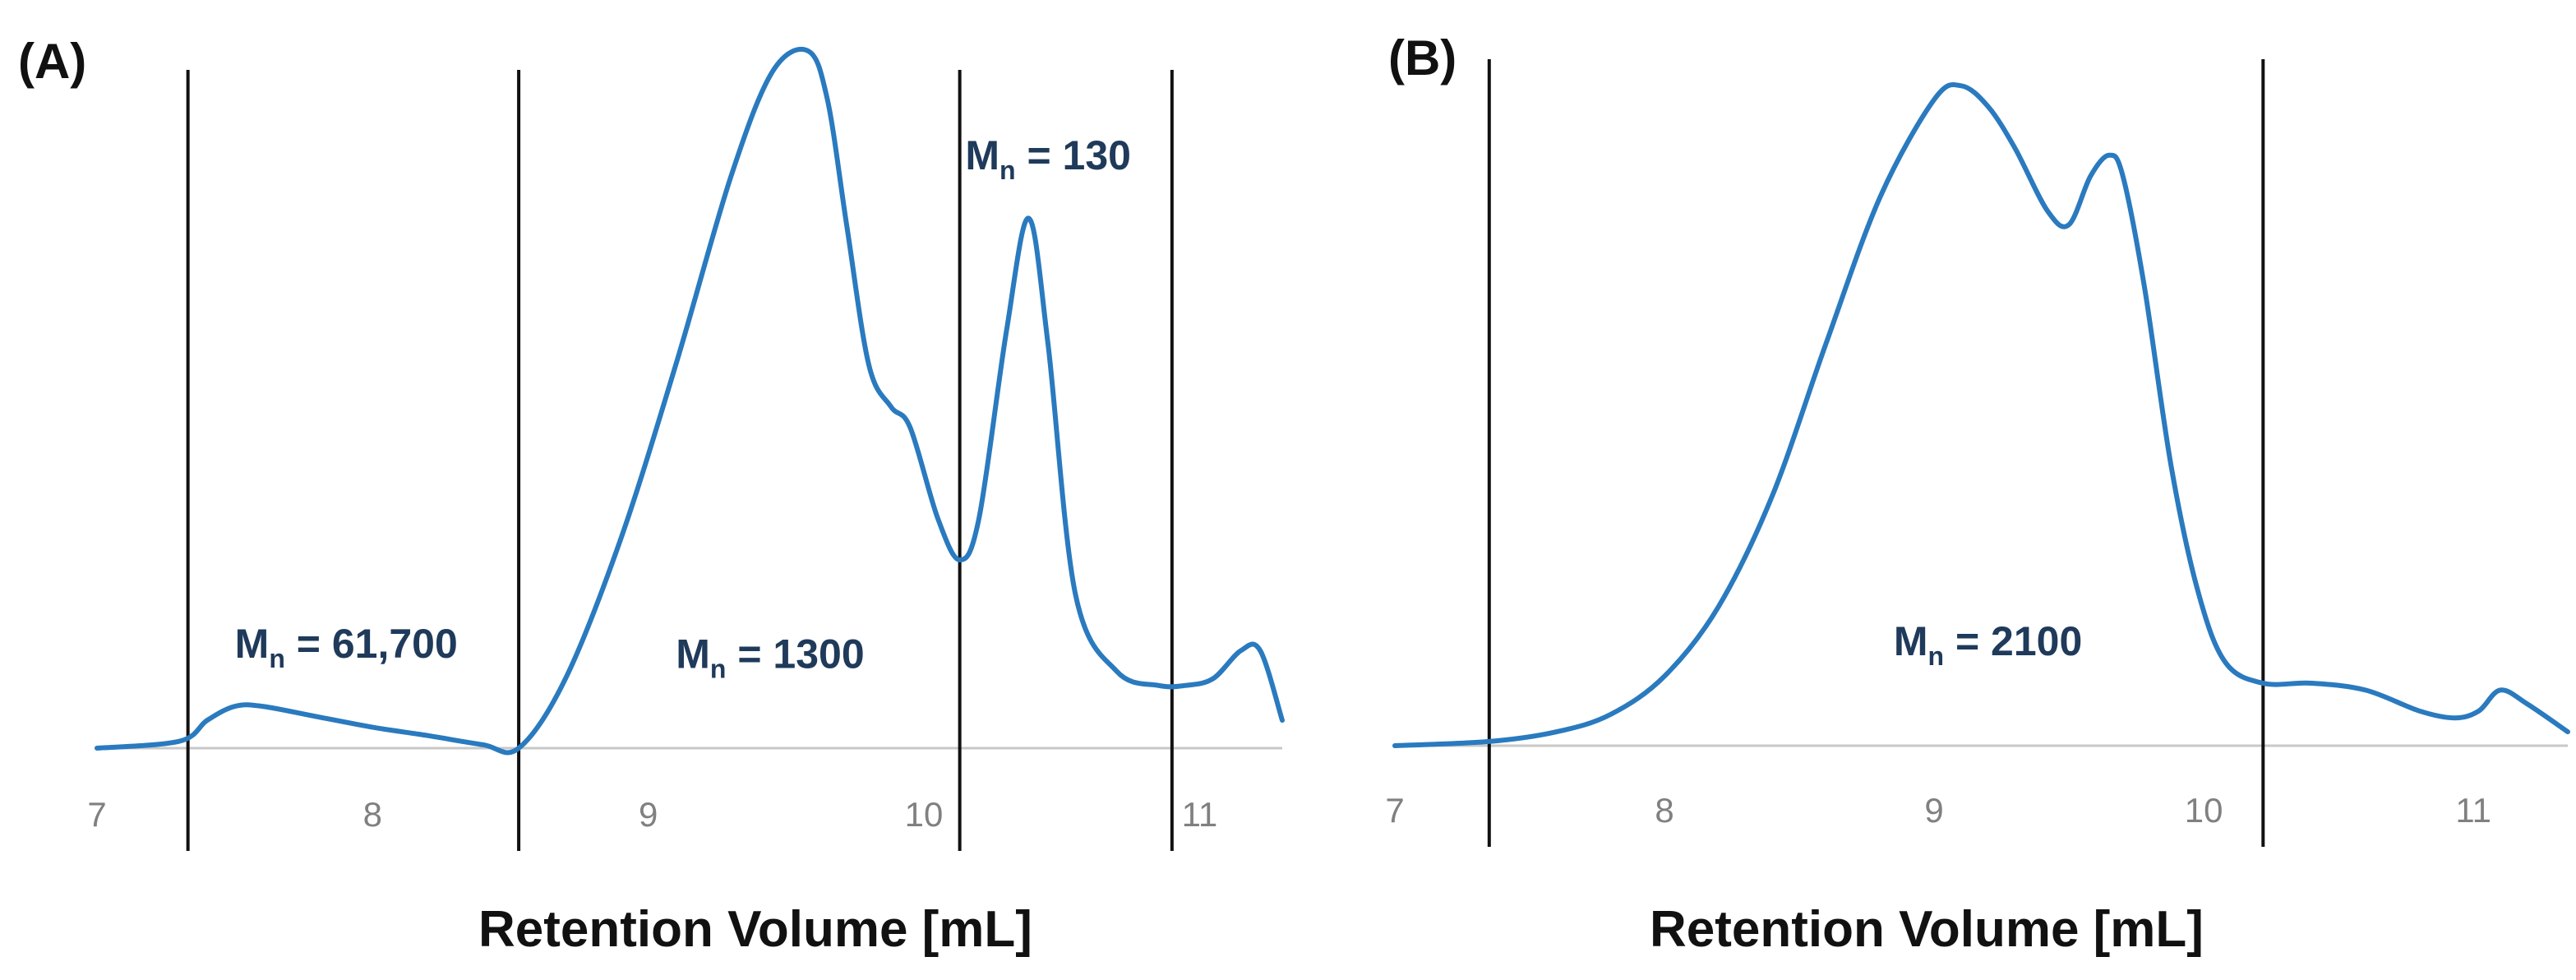 Image resolution: width=2576 pixels, height=980 pixels. What do you see at coordinates (346, 647) in the screenshot?
I see `mn-annotation-a-1: Mn = 61,700` at bounding box center [346, 647].